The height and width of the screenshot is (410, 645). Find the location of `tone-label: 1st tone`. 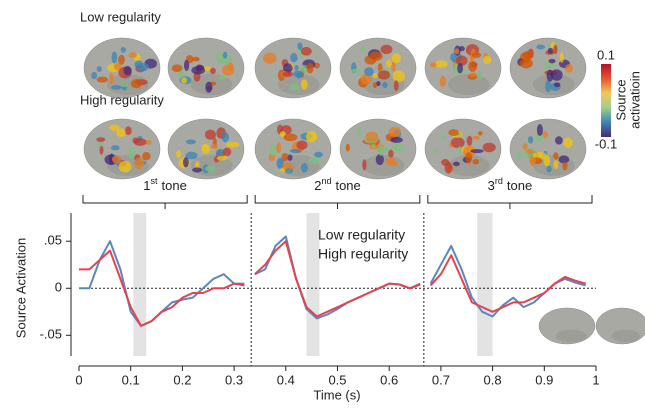

tone-label: 1st tone is located at coordinates (165, 184).